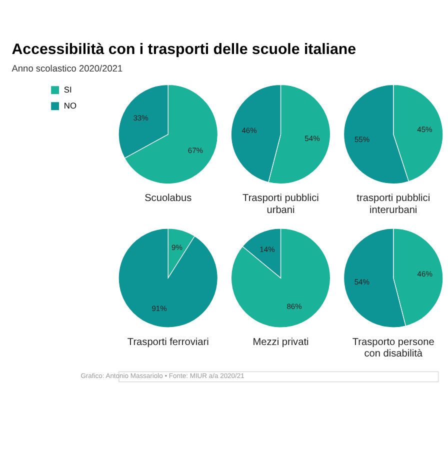  Describe the element at coordinates (393, 204) in the screenshot. I see `text: trasporti pubblici interurbani` at that location.